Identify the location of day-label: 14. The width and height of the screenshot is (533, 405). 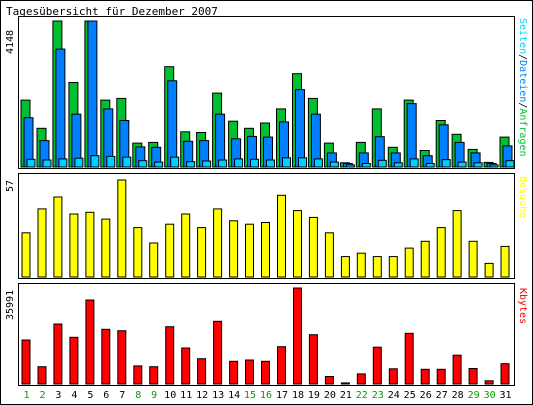
(234, 395).